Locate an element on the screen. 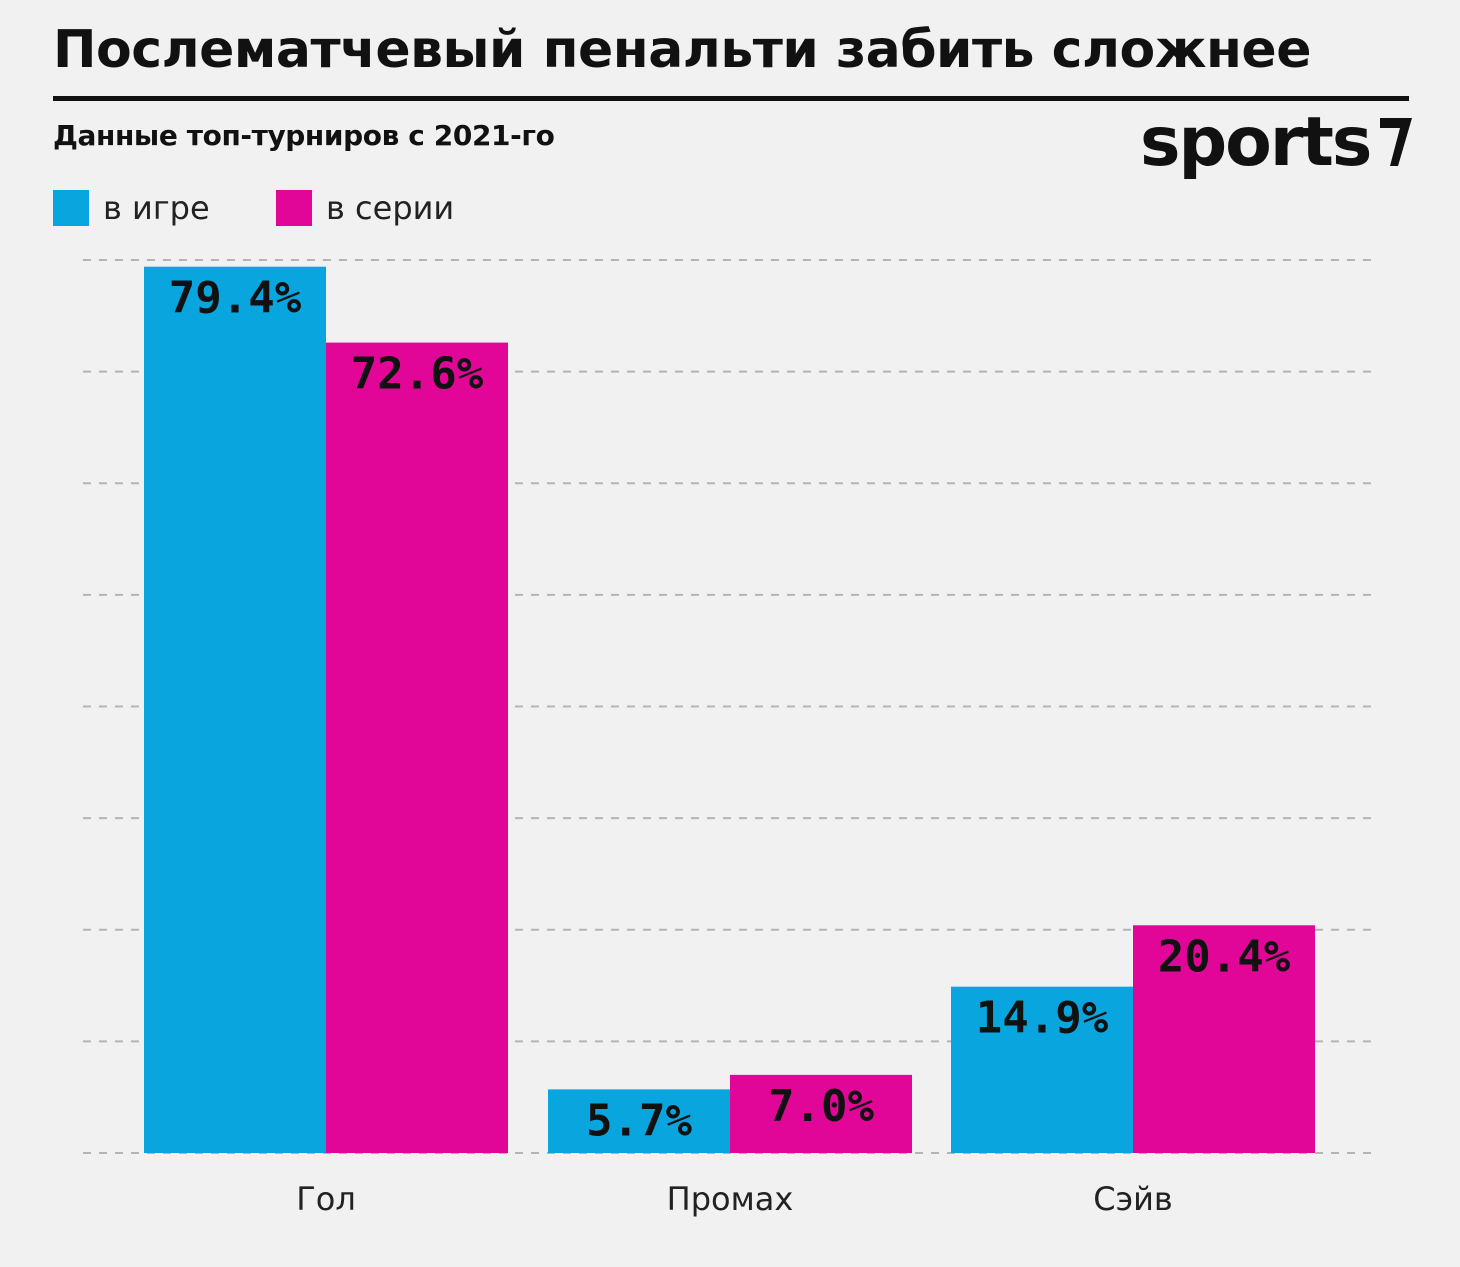 This screenshot has height=1267, width=1460. sports-logo: sports is located at coordinates (1276, 143).